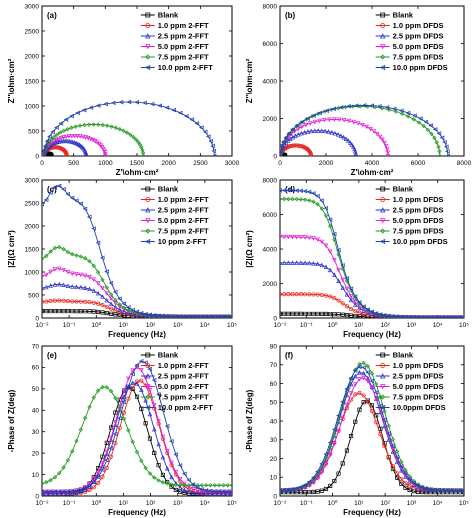  What do you see at coordinates (274, 440) in the screenshot?
I see `y-tick-label: 30` at bounding box center [274, 440].